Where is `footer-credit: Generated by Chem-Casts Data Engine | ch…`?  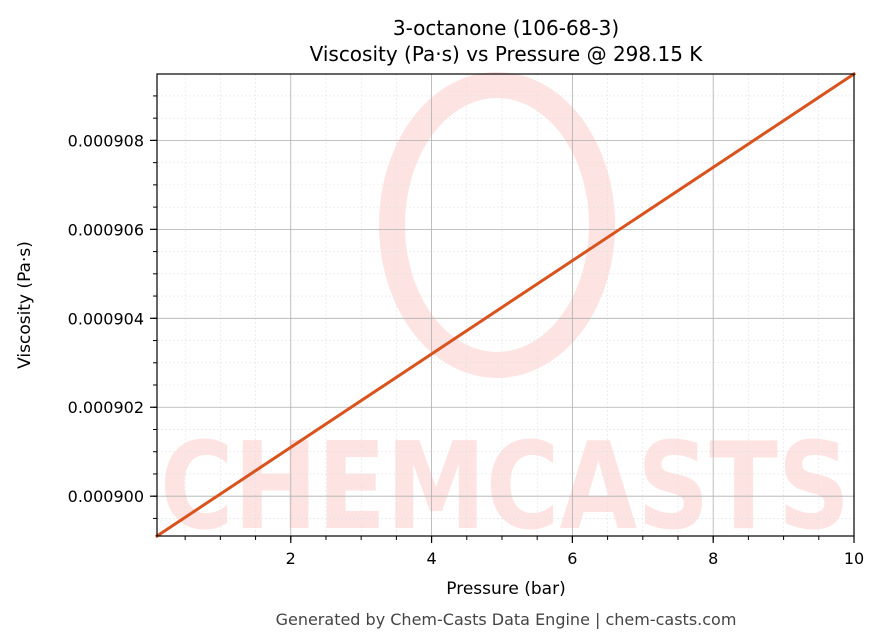
footer-credit: Generated by Chem-Casts Data Engine | ch… is located at coordinates (506, 619).